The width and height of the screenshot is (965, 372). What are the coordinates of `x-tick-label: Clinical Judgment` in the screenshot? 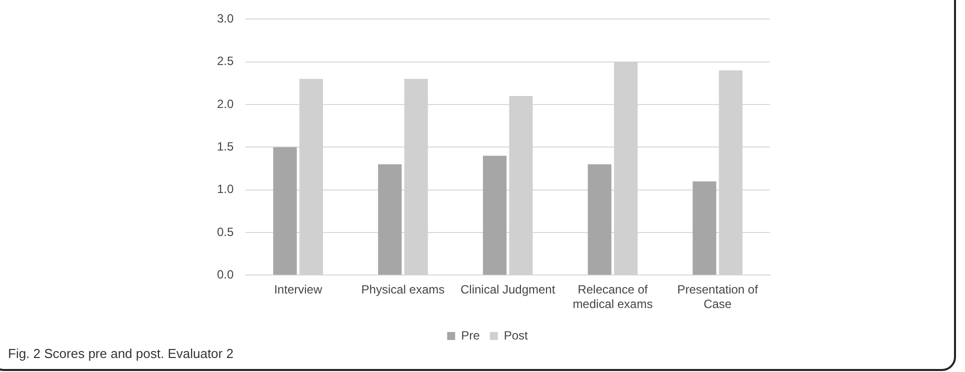 It's located at (508, 289).